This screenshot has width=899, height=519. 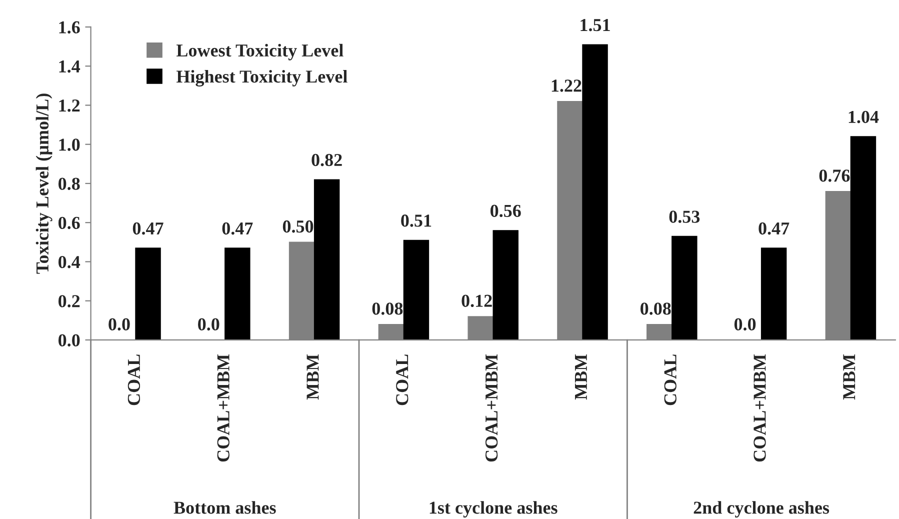 What do you see at coordinates (595, 25) in the screenshot?
I see `data-label: 1.51` at bounding box center [595, 25].